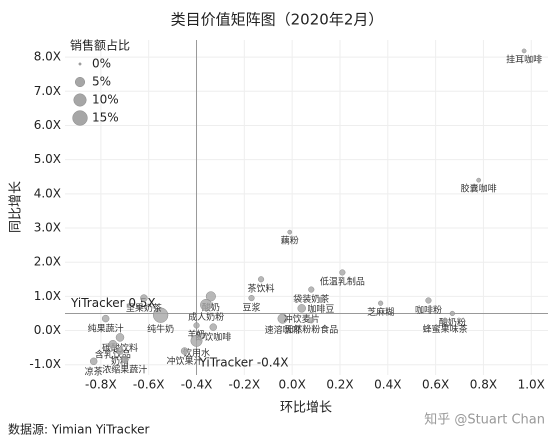 Image resolution: width=554 pixels, height=443 pixels. Describe the element at coordinates (47, 57) in the screenshot. I see `y-tick-label: 8.0X` at that location.